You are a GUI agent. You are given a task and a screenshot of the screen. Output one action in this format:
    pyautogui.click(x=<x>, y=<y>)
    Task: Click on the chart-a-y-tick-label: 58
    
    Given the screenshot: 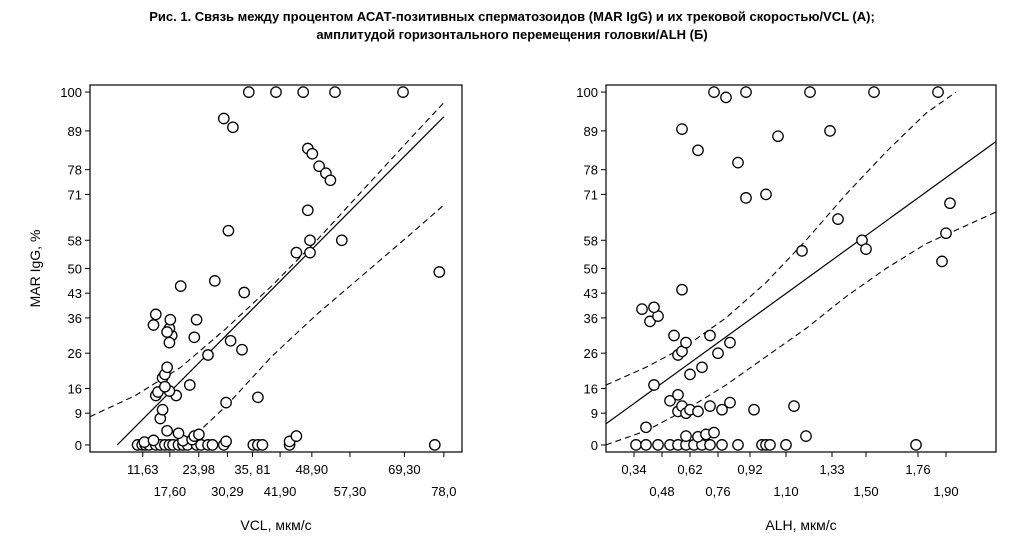 What is the action you would take?
    pyautogui.click(x=75, y=240)
    